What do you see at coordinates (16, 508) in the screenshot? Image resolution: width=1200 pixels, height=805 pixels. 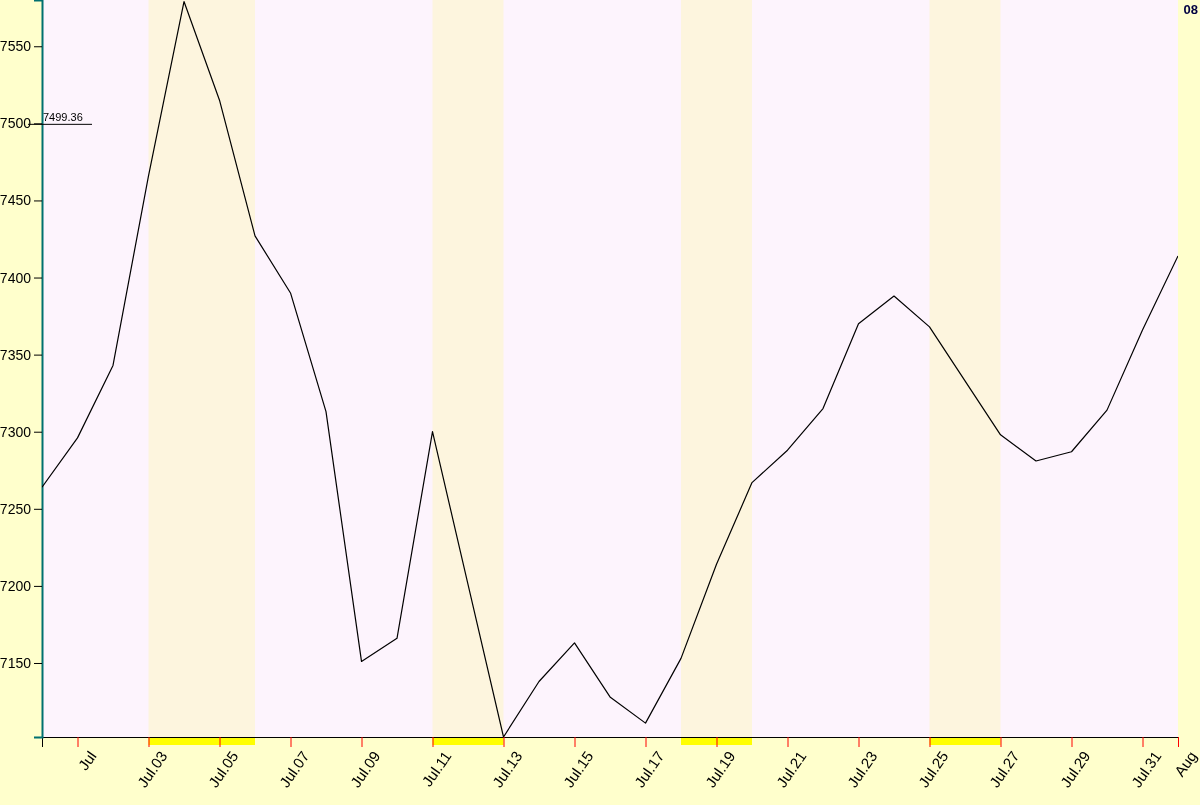 I see `y-tick-label: 7250` at bounding box center [16, 508].